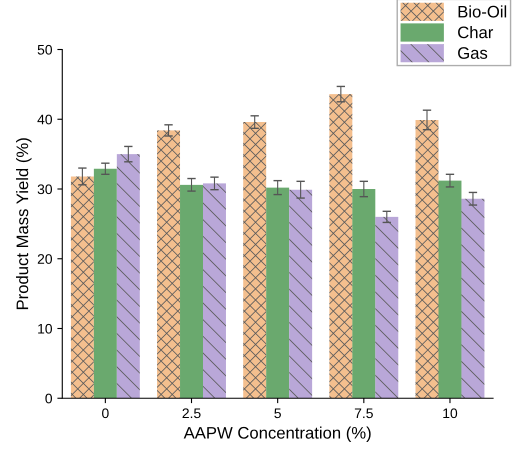 The image size is (519, 450). What do you see at coordinates (450, 413) in the screenshot?
I see `x-tick-label: 10` at bounding box center [450, 413].